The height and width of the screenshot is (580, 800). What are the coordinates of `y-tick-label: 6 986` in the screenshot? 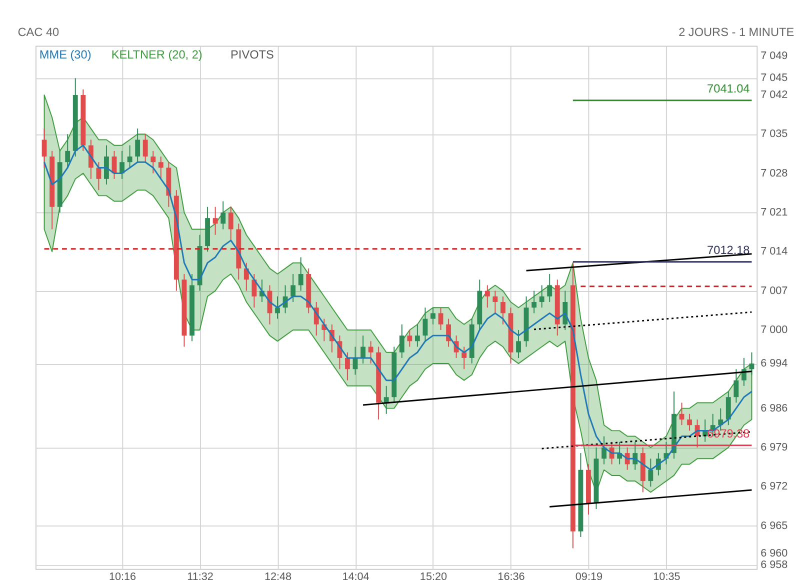 It's located at (774, 408).